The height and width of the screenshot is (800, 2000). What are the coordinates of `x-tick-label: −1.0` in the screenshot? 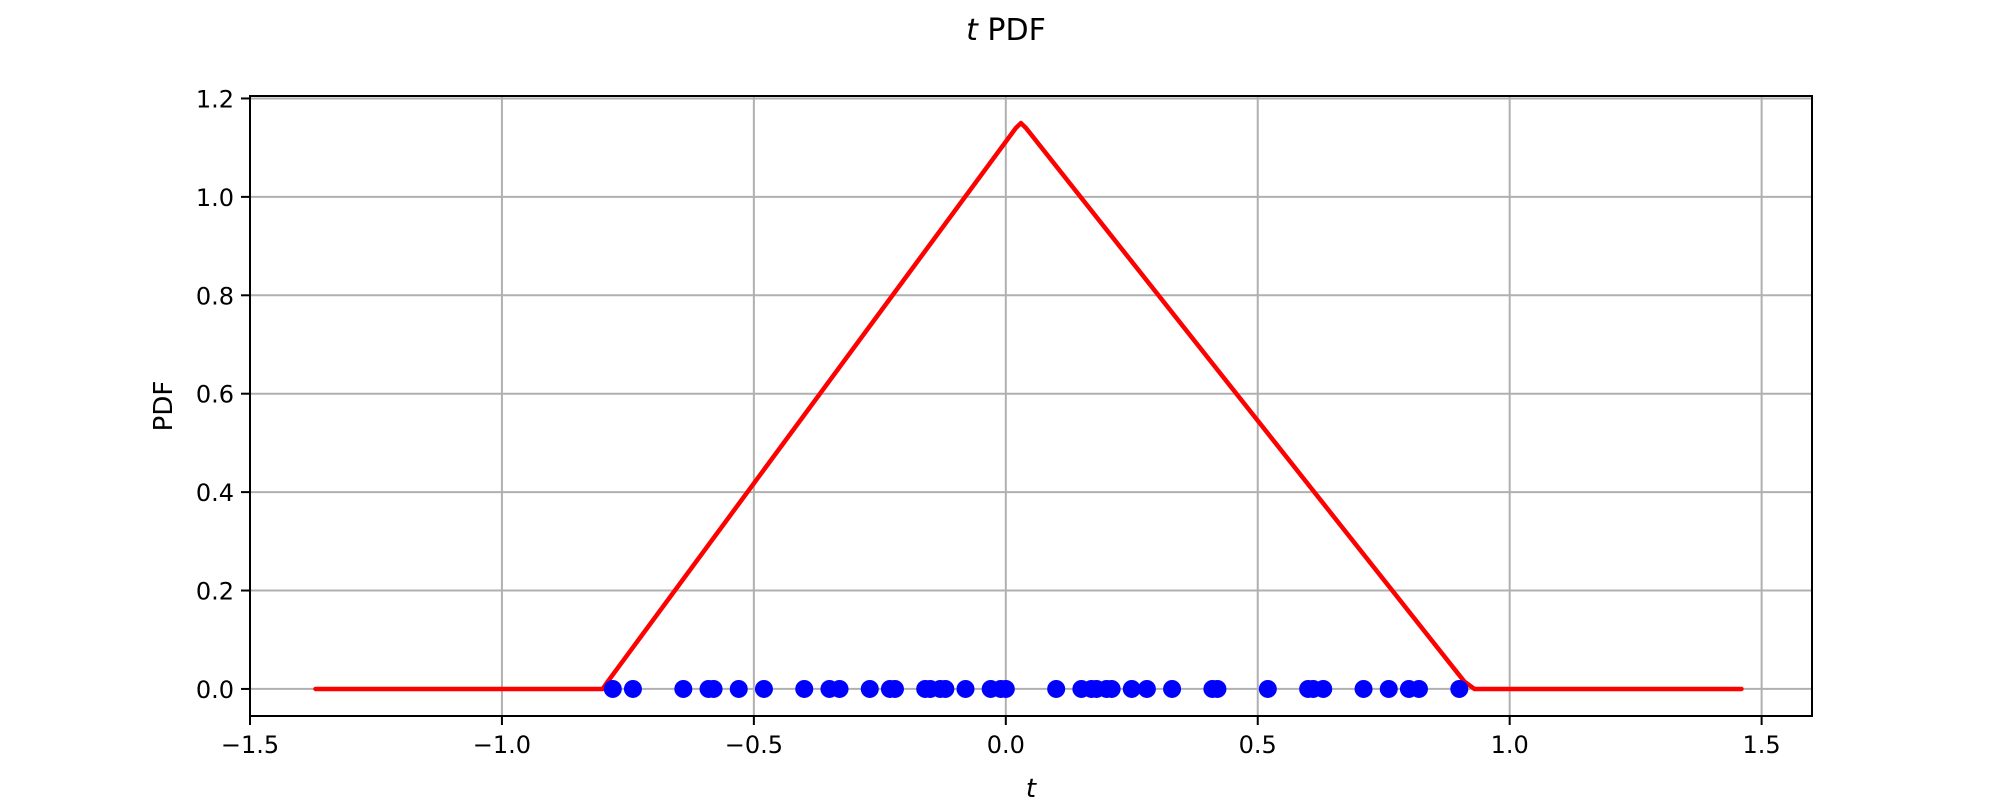 It's located at (502, 745).